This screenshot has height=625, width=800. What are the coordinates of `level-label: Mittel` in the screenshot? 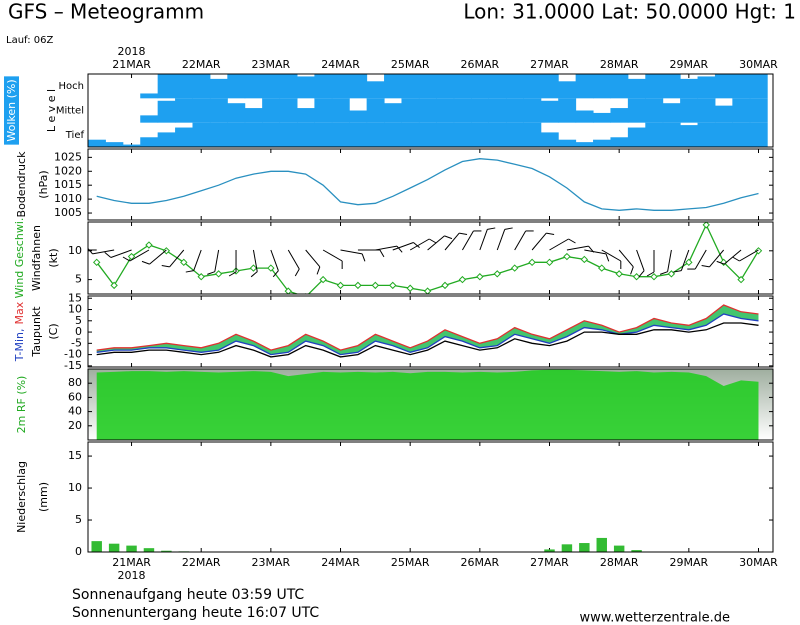 It's located at (70, 111).